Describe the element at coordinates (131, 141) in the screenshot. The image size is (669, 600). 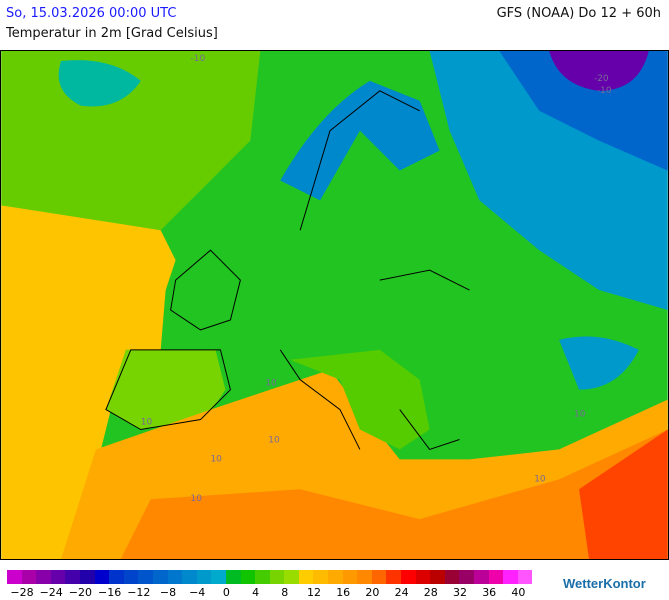
I see `north-atlantic-lime` at that location.